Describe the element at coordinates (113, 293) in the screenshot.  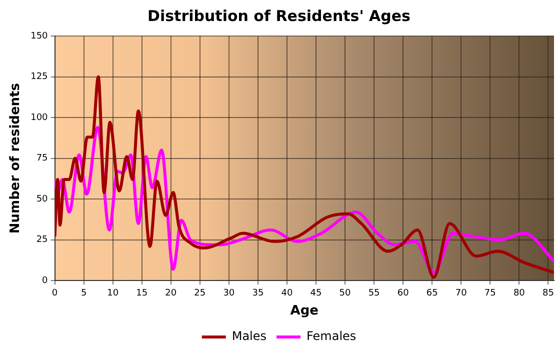
I see `x-tick-label: 10` at that location.